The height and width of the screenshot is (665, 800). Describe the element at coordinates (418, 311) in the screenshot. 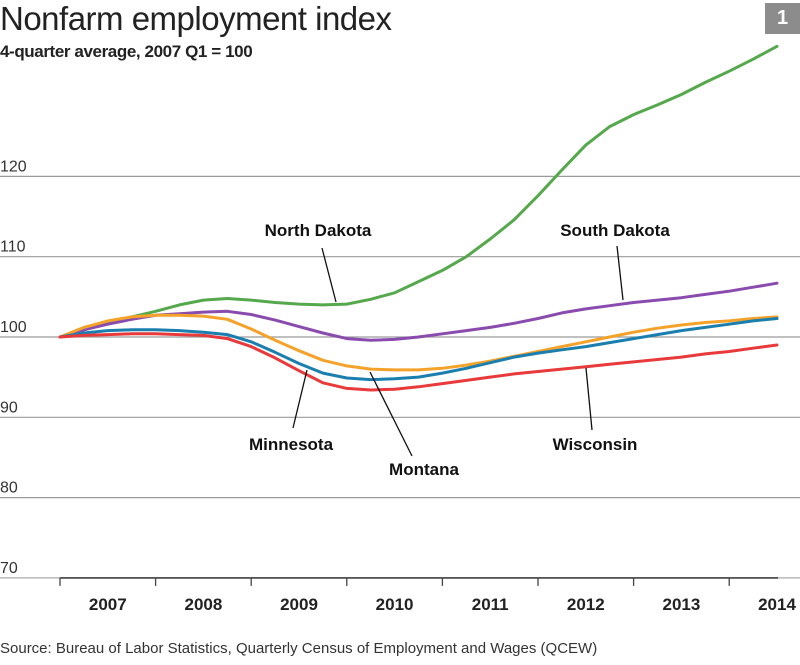

I see `series-line-south-dakota` at that location.